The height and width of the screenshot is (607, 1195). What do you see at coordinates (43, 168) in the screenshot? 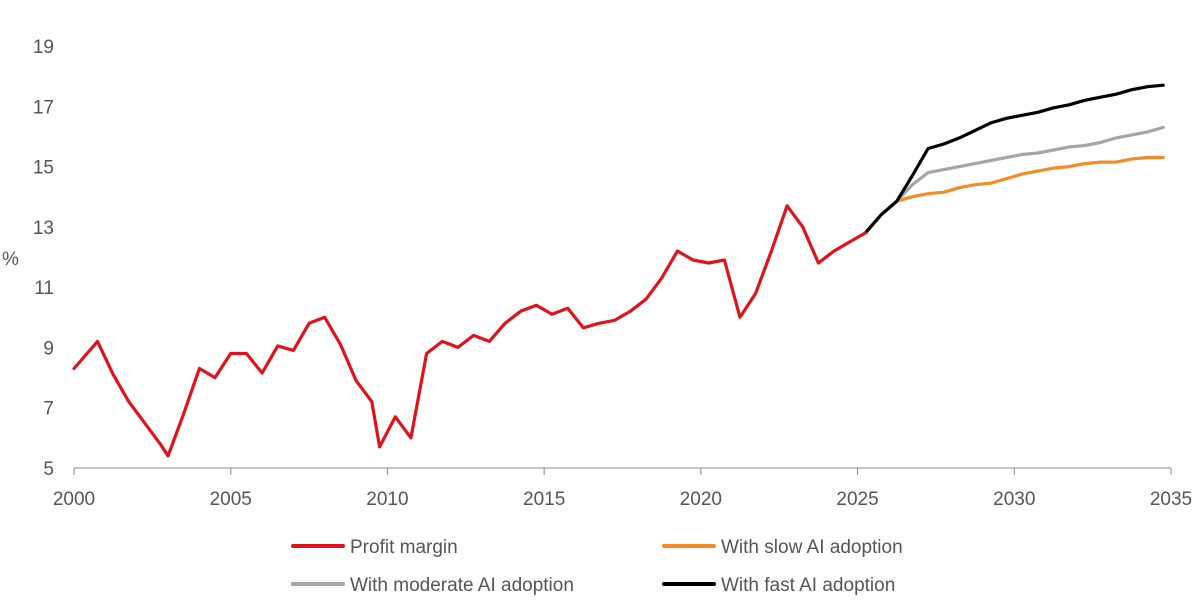
I see `y-tick-label: 15` at bounding box center [43, 168].